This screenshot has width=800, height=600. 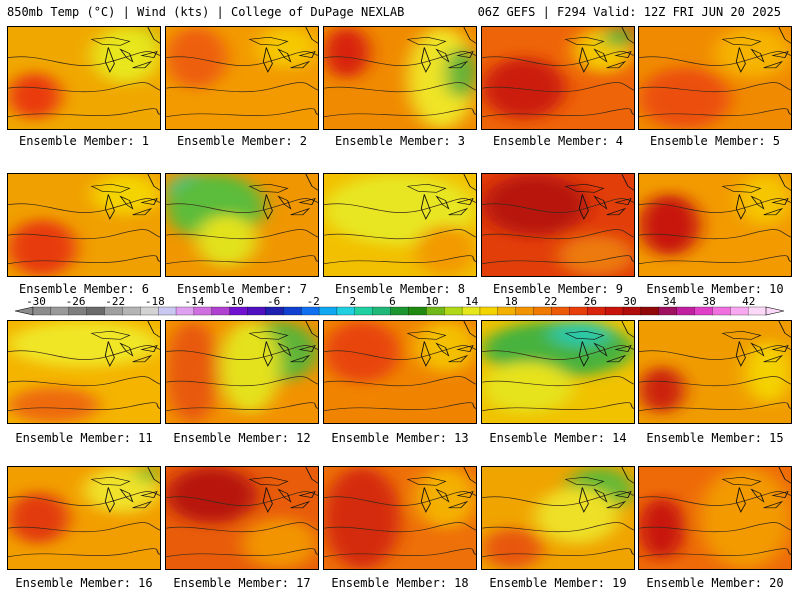 I want to click on colorbar-tick-label: -10, so click(x=234, y=302).